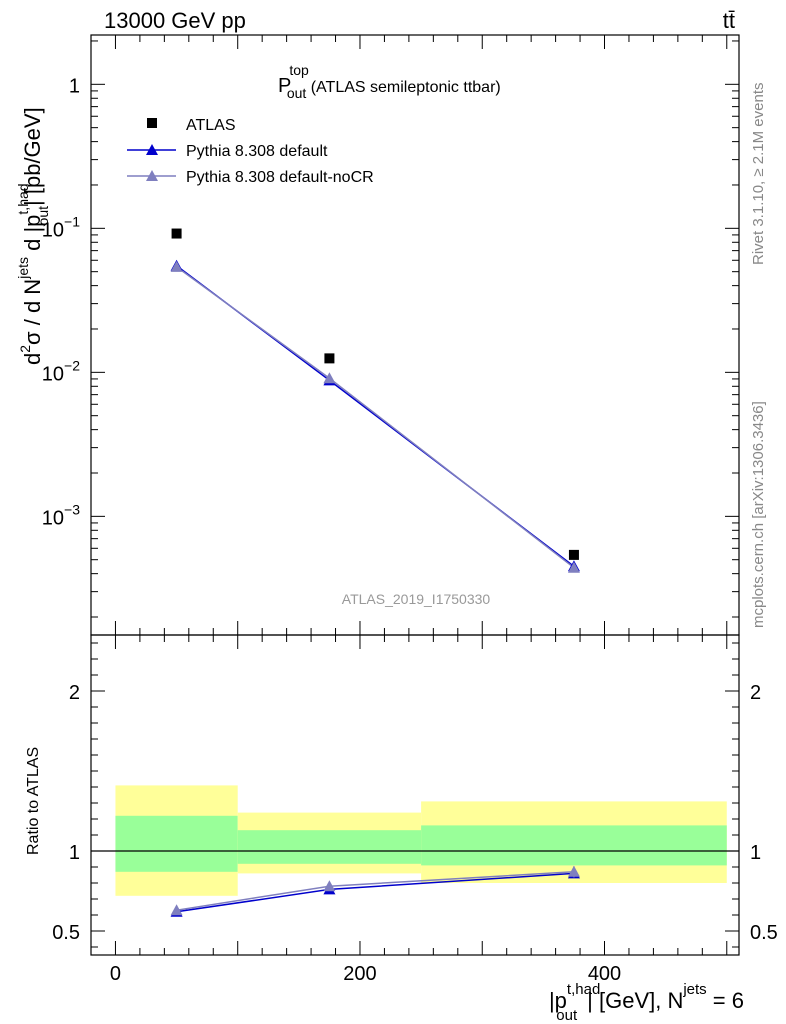 The width and height of the screenshot is (786, 1024). I want to click on ratio-x-tick-label: 200, so click(359, 974).